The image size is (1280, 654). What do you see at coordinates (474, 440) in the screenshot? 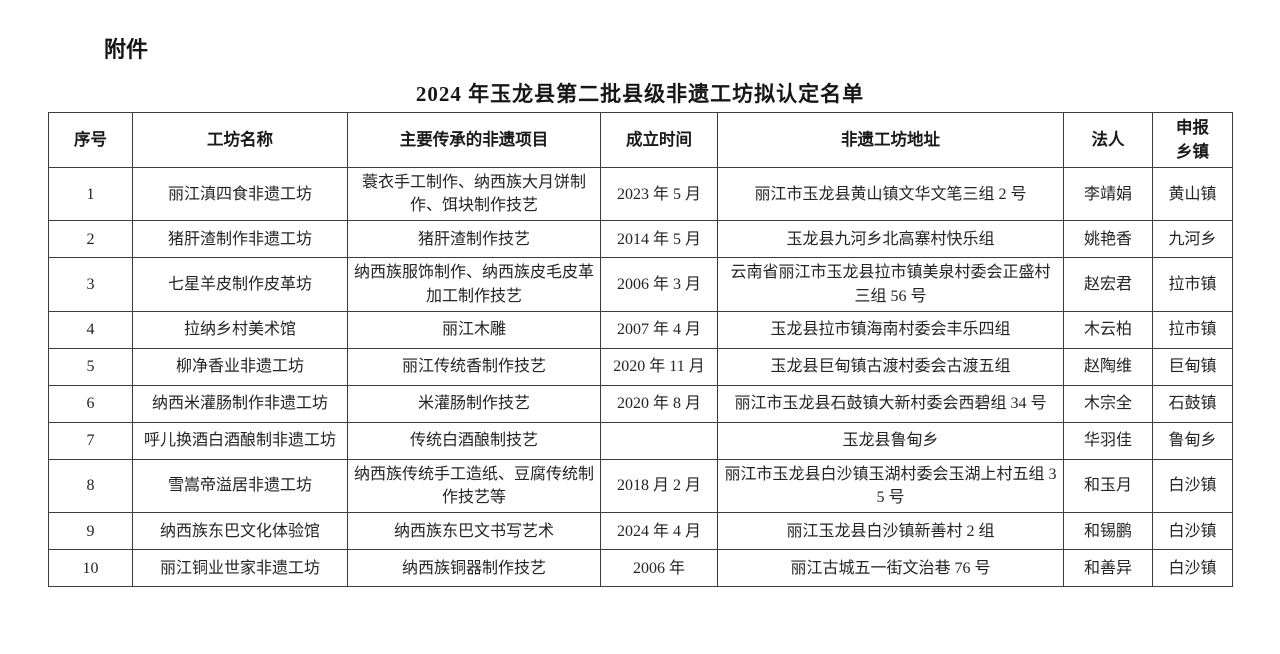
I see `table-cell: 传统白酒酿制技艺` at bounding box center [474, 440].